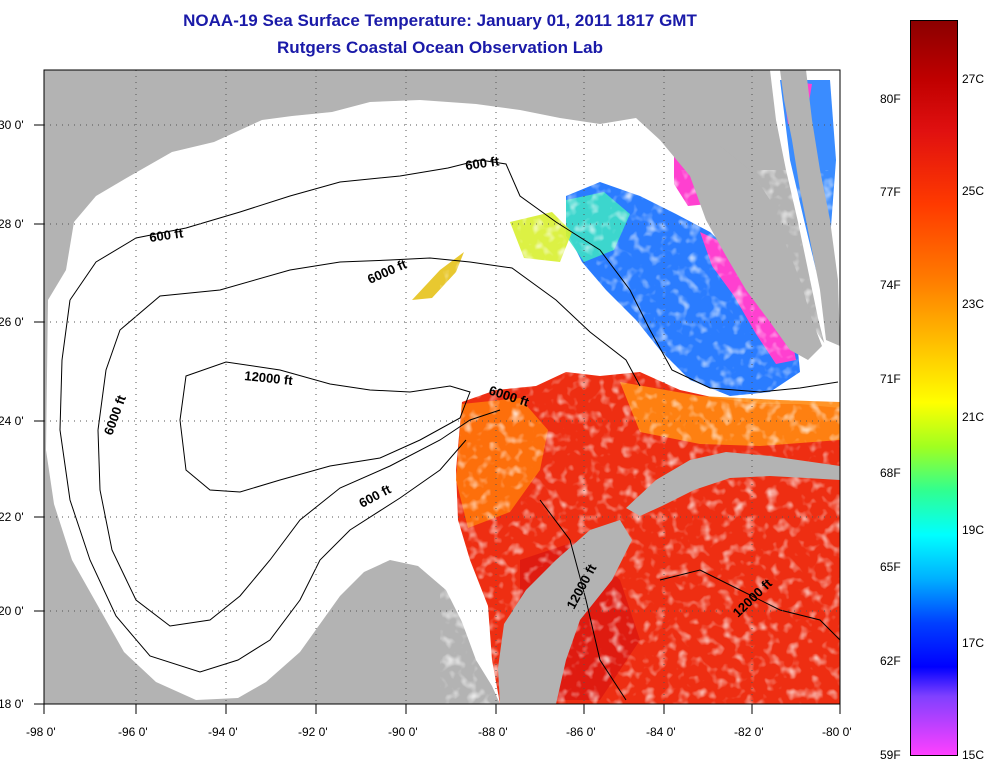  Describe the element at coordinates (749, 732) in the screenshot. I see `lon-label-82: -82 0'` at that location.